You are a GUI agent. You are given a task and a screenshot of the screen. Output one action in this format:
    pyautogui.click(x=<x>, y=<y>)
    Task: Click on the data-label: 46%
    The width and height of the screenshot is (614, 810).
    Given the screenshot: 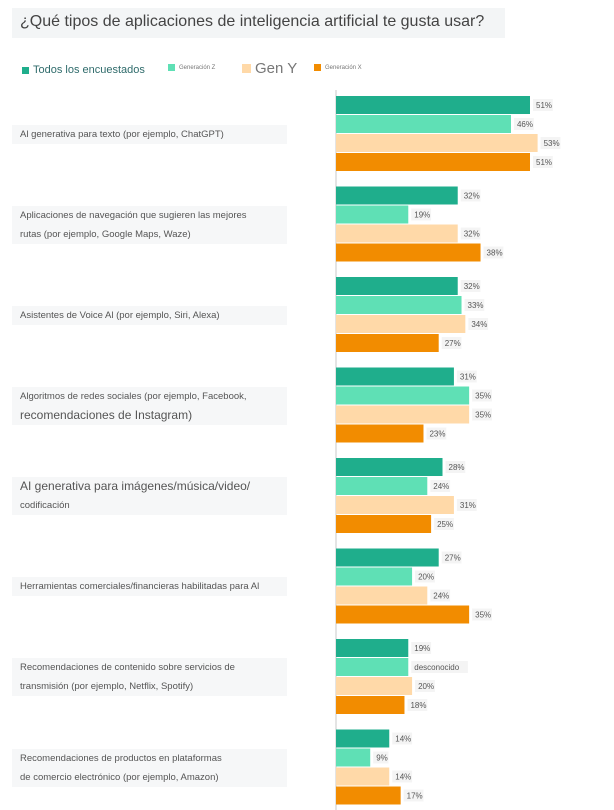 What is the action you would take?
    pyautogui.click(x=525, y=124)
    